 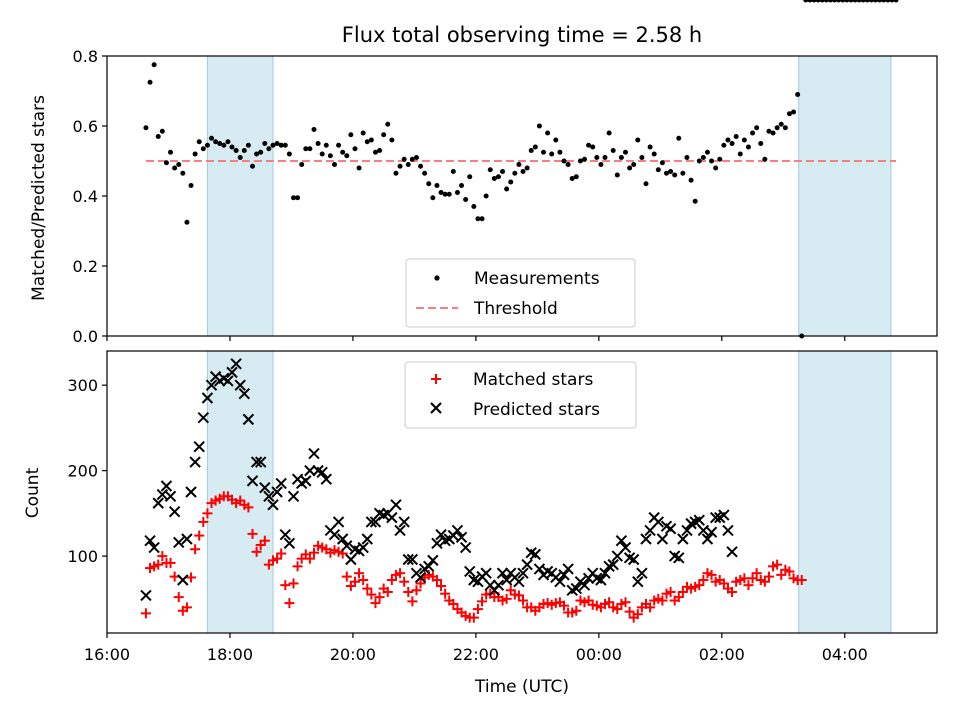 I want to click on top-legend-box, so click(x=520, y=293).